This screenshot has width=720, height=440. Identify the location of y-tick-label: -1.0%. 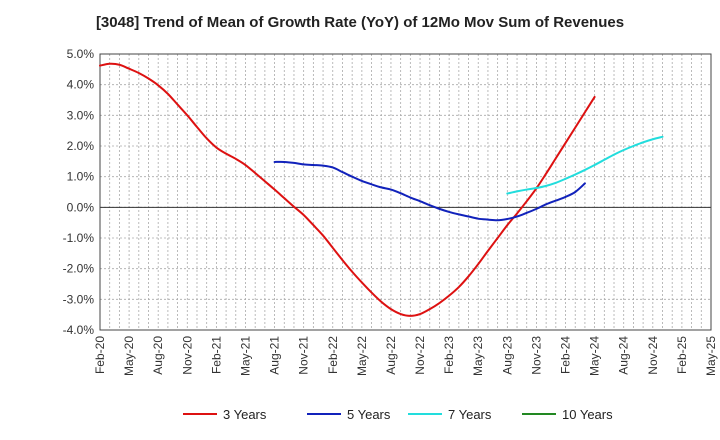
(79, 238).